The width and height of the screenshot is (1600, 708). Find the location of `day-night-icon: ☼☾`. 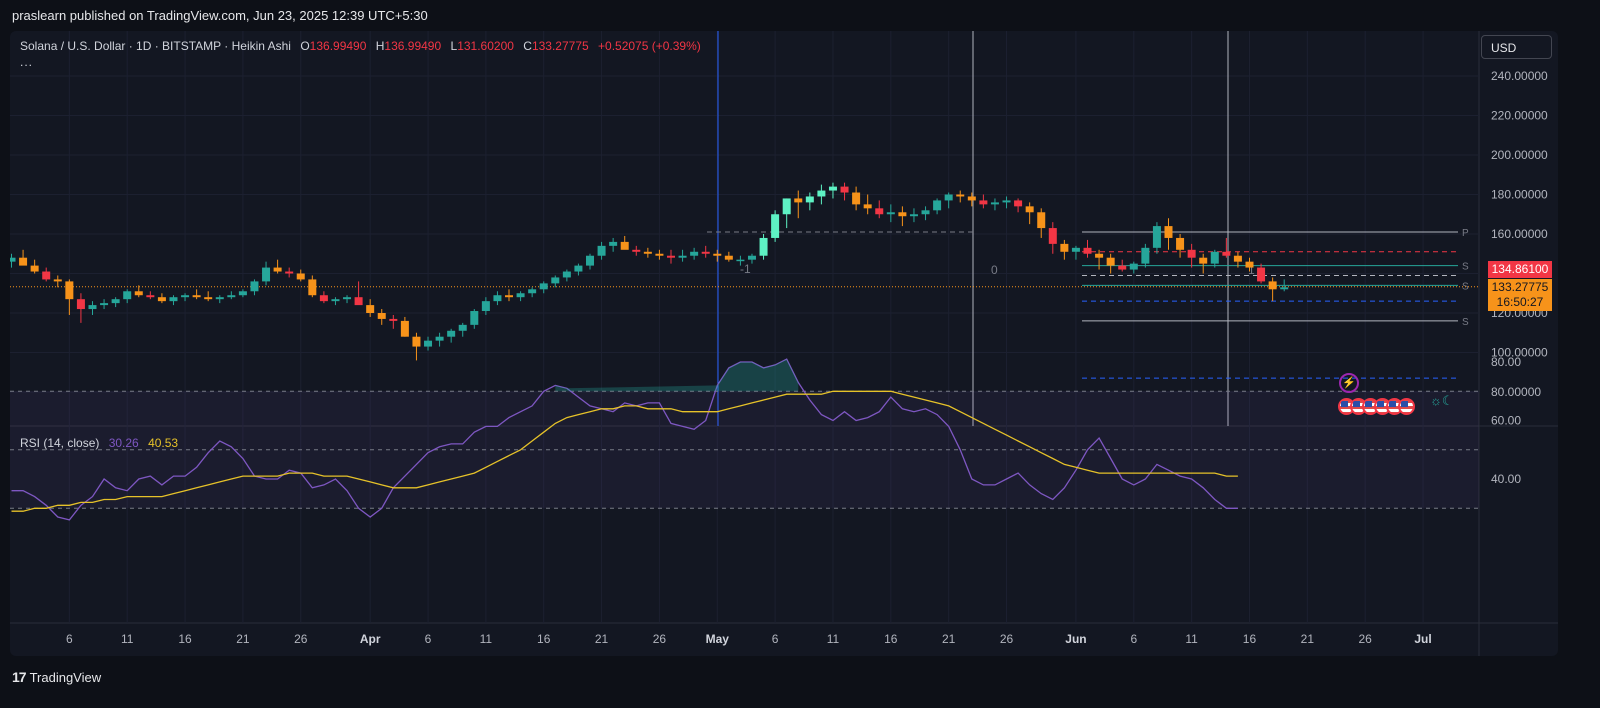

day-night-icon: ☼☾ is located at coordinates (1442, 400).